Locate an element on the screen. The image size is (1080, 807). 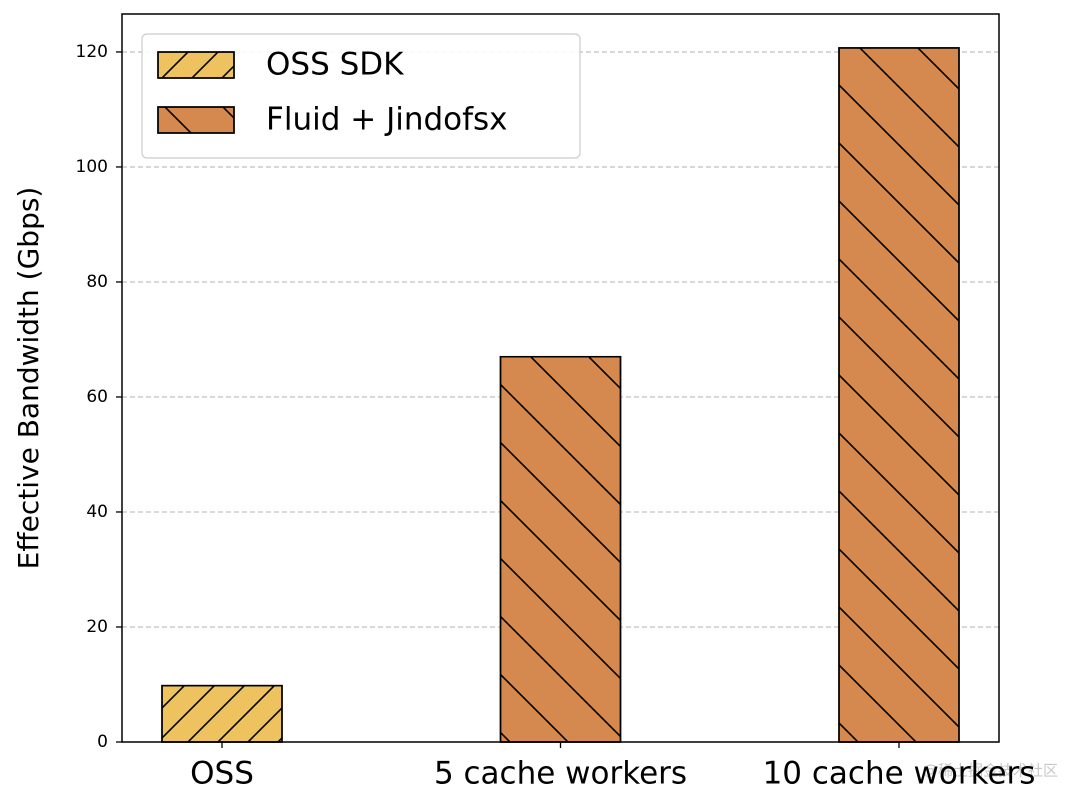
y-tick-label: 60 is located at coordinates (97, 397).